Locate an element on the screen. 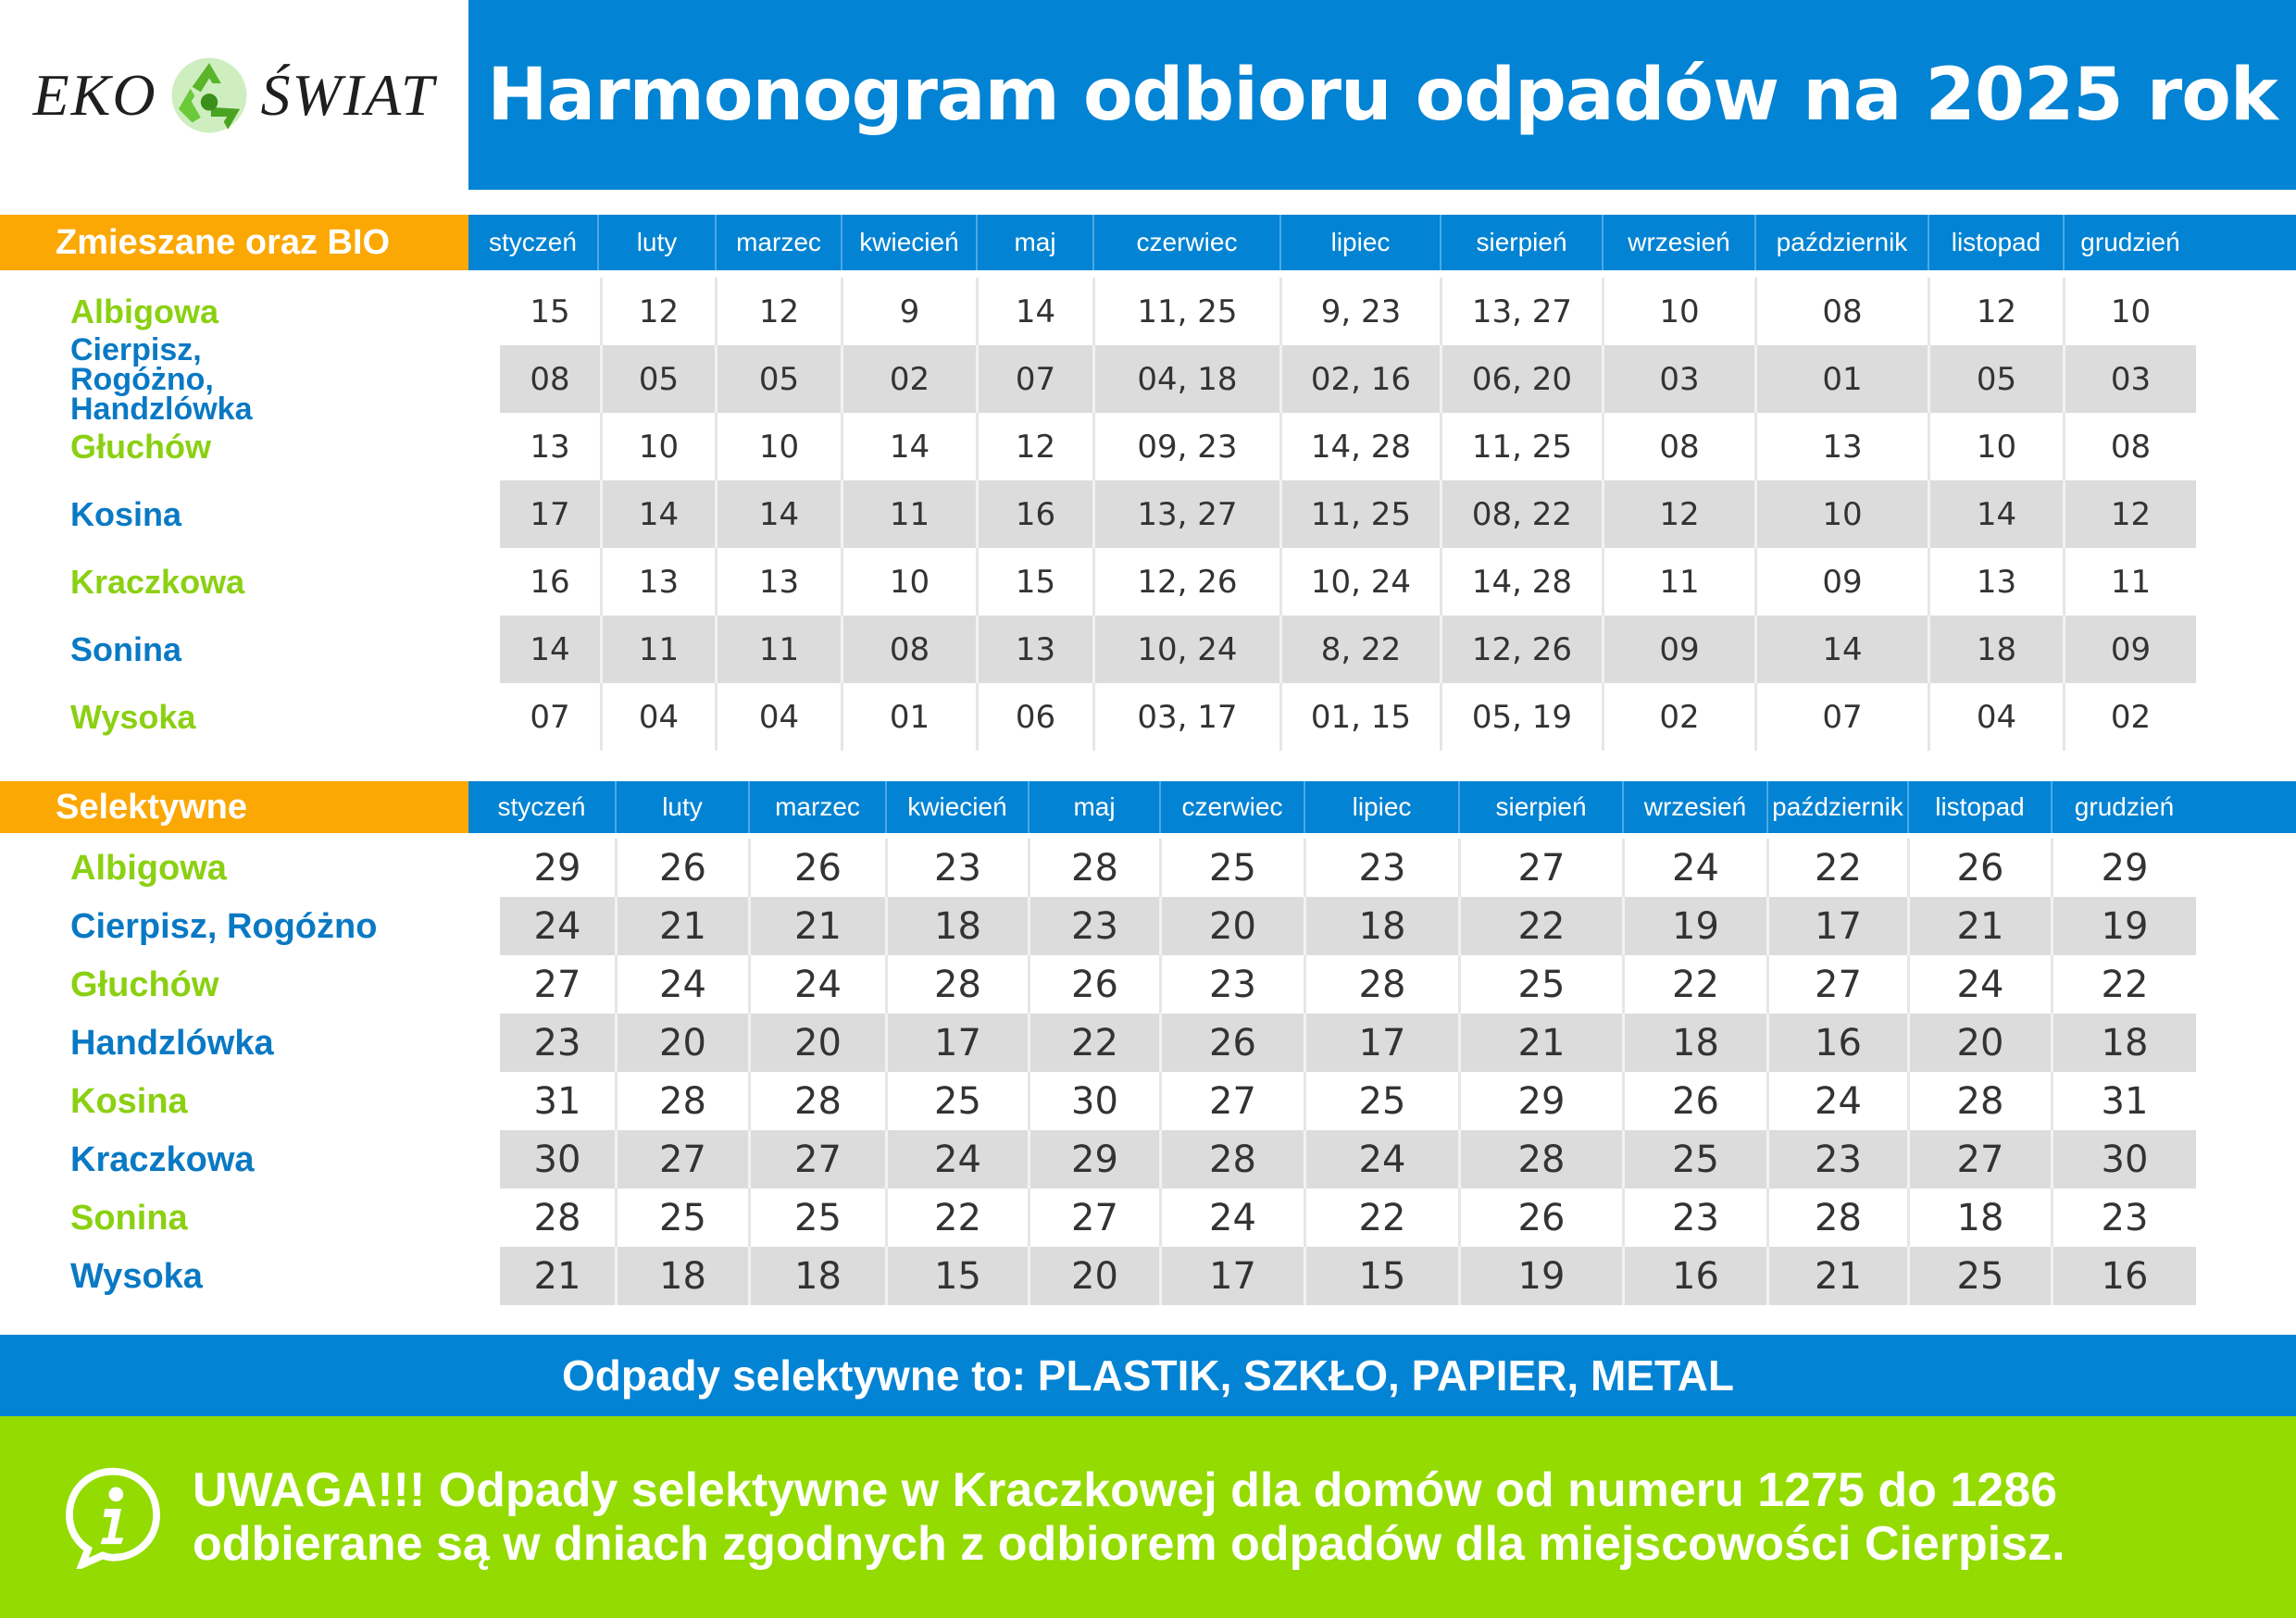 The height and width of the screenshot is (1618, 2296). date-cells: 08 05 05 02 07 04, 18 02, 16 06, 20 03 01 05 03 is located at coordinates (1348, 379).